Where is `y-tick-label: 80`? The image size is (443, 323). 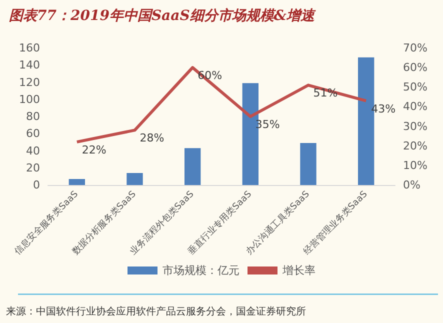 y-tick-label: 80 is located at coordinates (33, 116).